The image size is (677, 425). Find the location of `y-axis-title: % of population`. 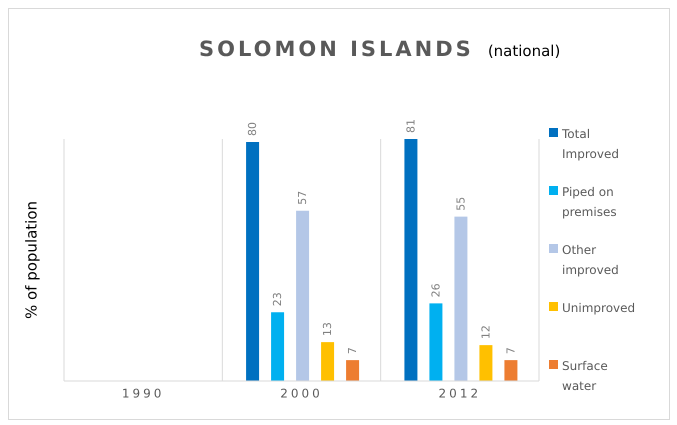

y-axis-title: % of population is located at coordinates (31, 260).